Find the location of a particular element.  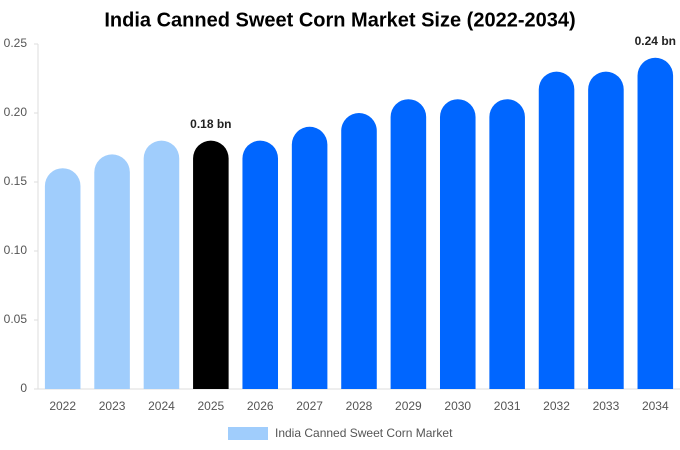

x-tick-label: 2026 is located at coordinates (260, 406).